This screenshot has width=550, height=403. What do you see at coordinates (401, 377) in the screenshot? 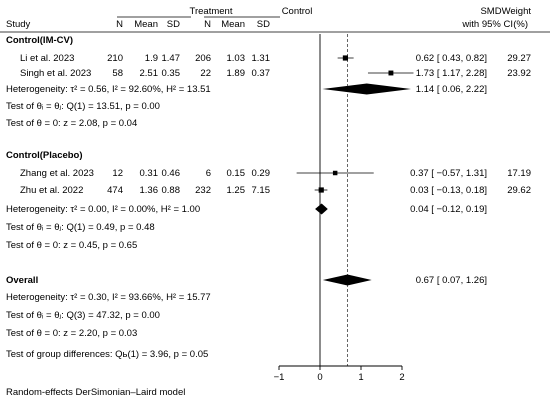
I see `x-axis-tick-label: 2` at bounding box center [401, 377].